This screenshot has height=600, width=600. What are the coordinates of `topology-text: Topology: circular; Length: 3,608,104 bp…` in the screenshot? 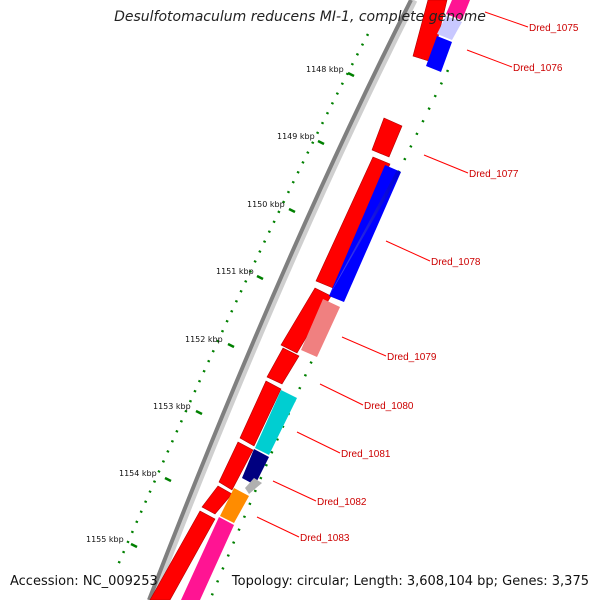 It's located at (410, 581).